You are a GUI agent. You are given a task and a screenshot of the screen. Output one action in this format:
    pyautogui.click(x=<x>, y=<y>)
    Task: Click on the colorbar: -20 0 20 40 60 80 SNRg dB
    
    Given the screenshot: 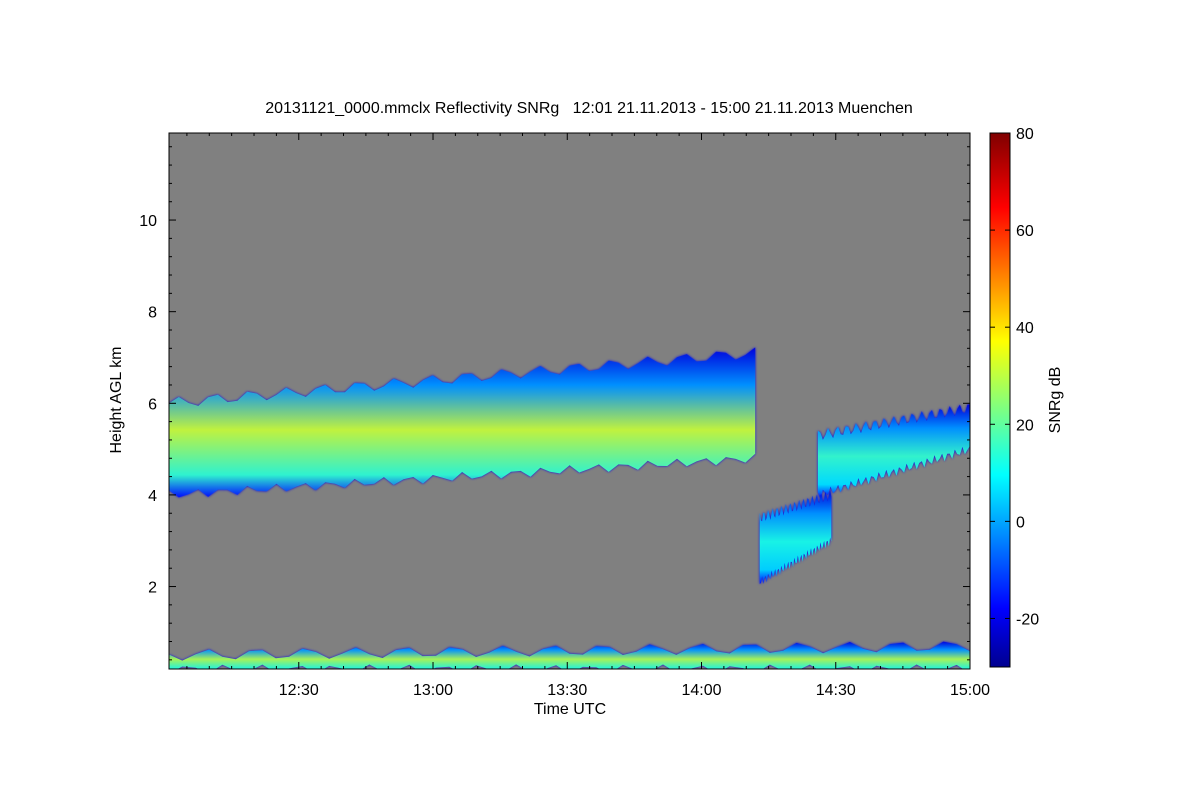 What is the action you would take?
    pyautogui.click(x=1026, y=397)
    